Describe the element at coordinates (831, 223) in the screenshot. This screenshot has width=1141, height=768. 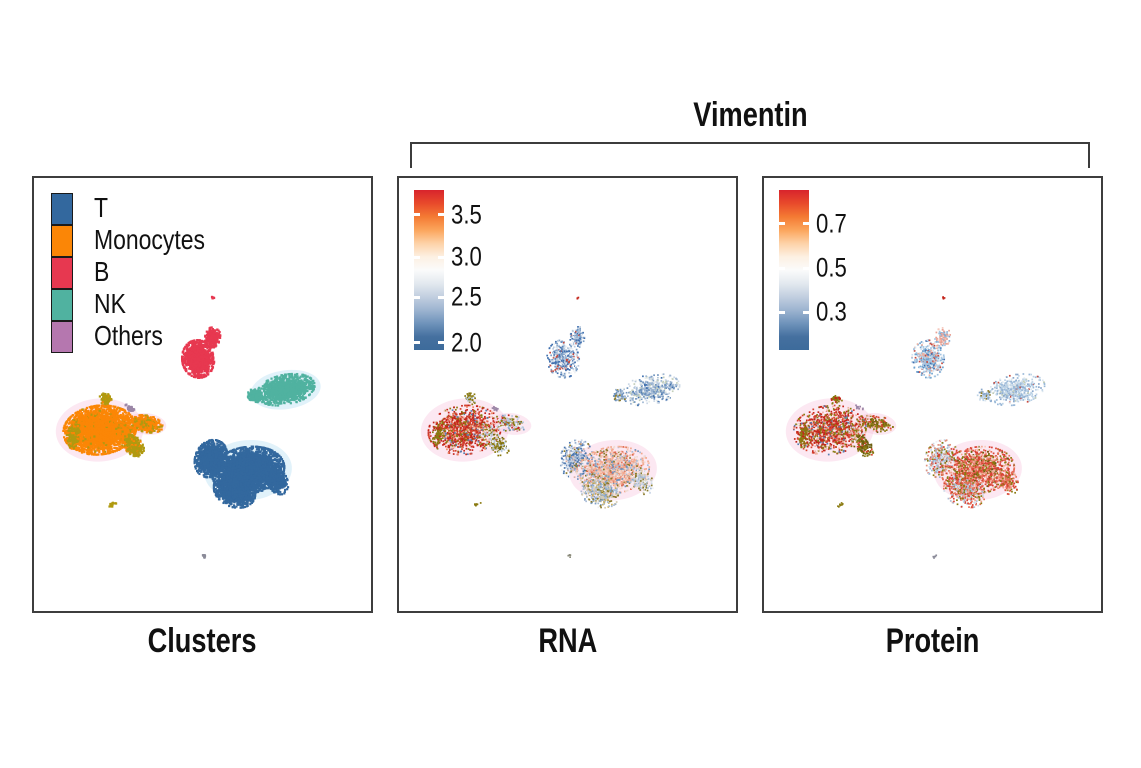
I see `colorbar-tick-label: 0.7` at that location.